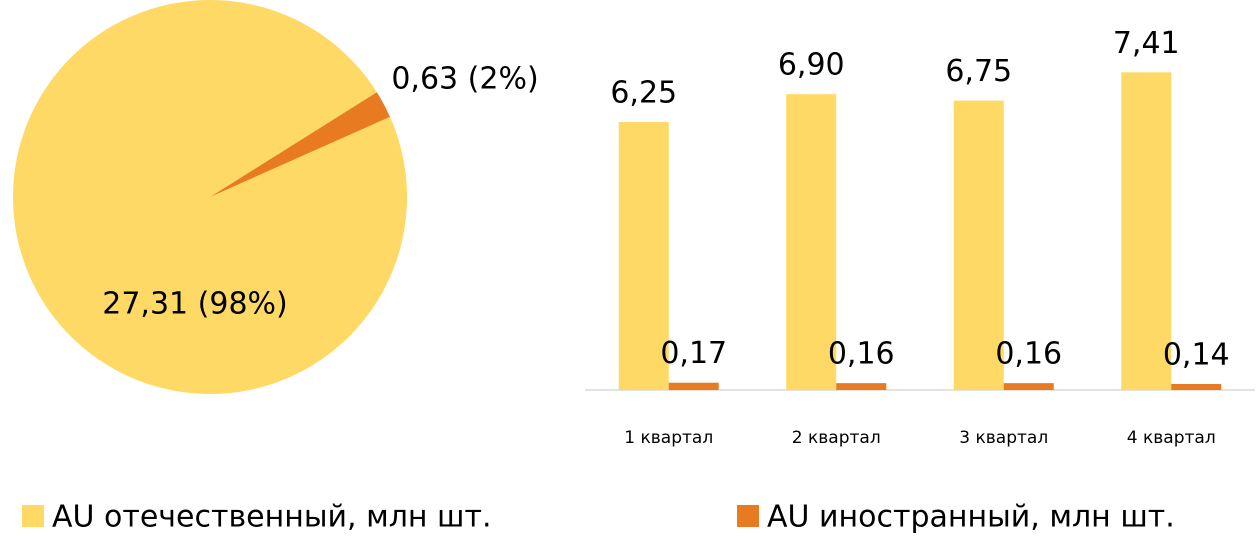 This screenshot has height=536, width=1259. What do you see at coordinates (643, 93) in the screenshot?
I see `data-label: 6,25` at bounding box center [643, 93].